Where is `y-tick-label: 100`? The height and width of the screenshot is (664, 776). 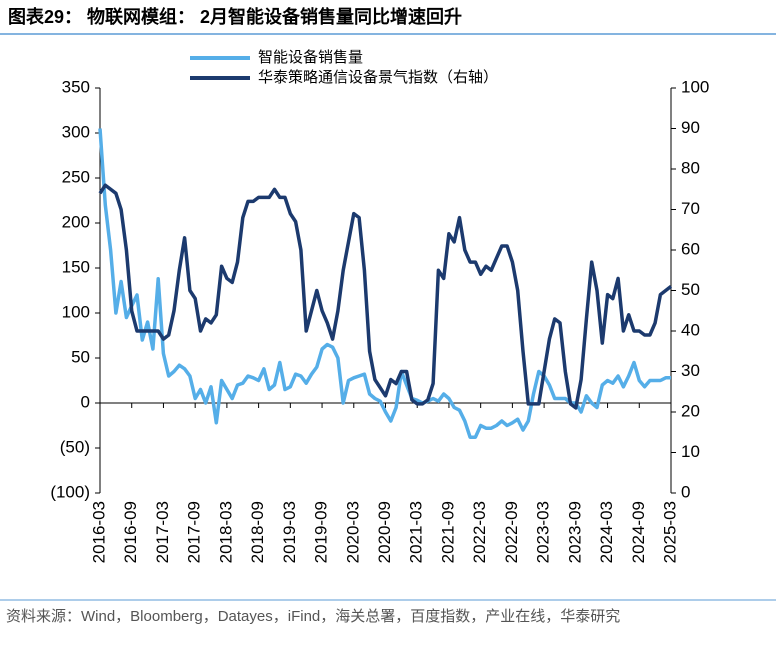 y-tick-label: 100 is located at coordinates (76, 311).